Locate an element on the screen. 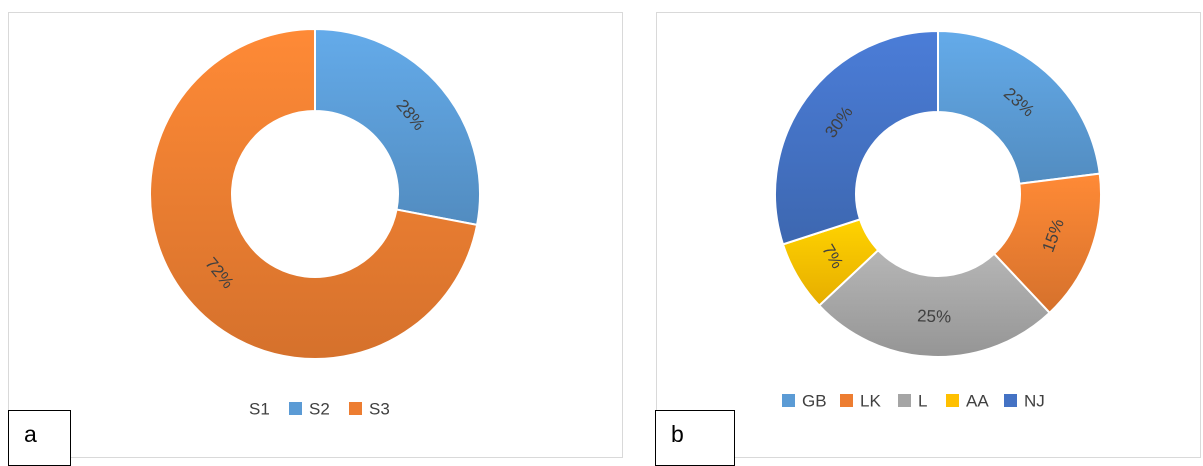 This screenshot has width=1203, height=466. donut-segment-gb is located at coordinates (1019, 107).